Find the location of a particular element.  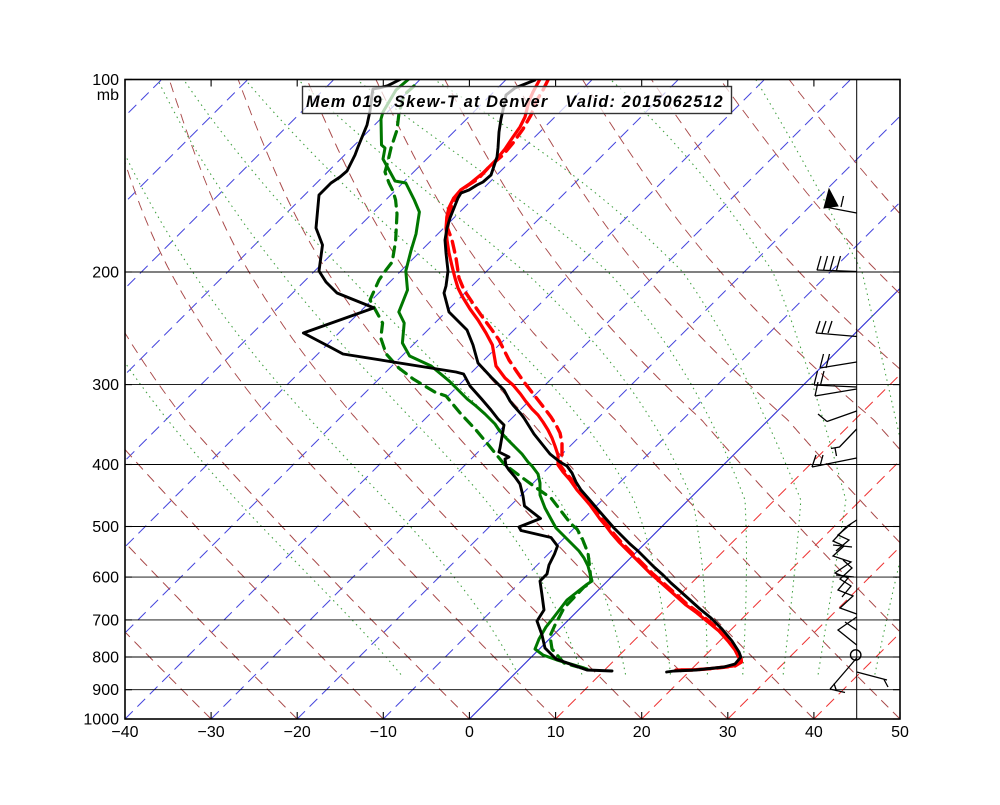

svg-text: 400 is located at coordinates (105, 465).